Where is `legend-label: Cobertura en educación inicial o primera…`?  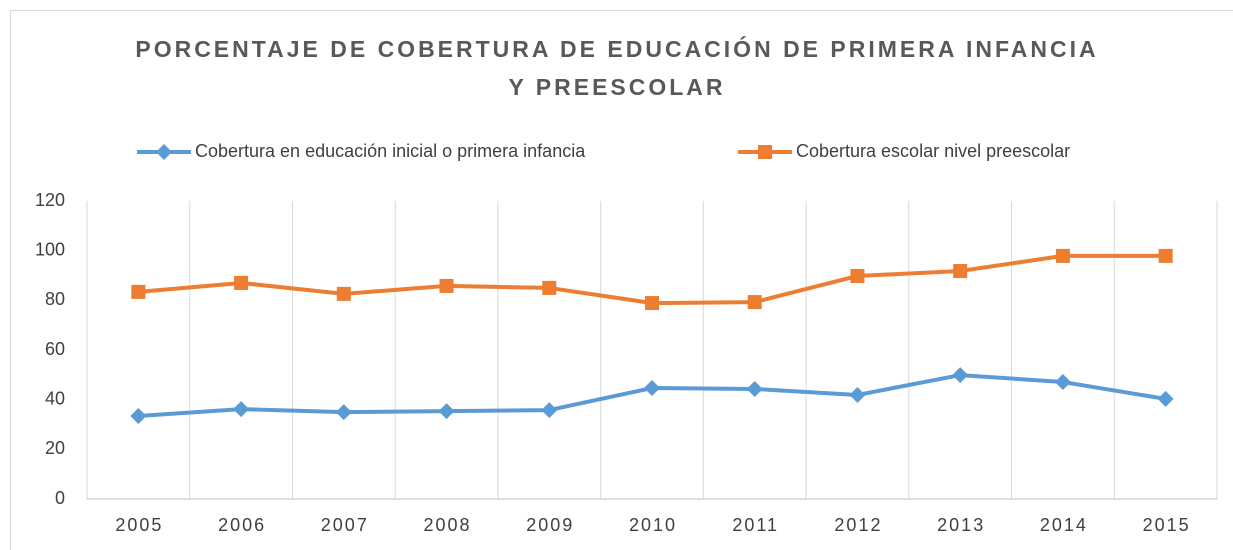 legend-label: Cobertura en educación inicial o primera… is located at coordinates (390, 151).